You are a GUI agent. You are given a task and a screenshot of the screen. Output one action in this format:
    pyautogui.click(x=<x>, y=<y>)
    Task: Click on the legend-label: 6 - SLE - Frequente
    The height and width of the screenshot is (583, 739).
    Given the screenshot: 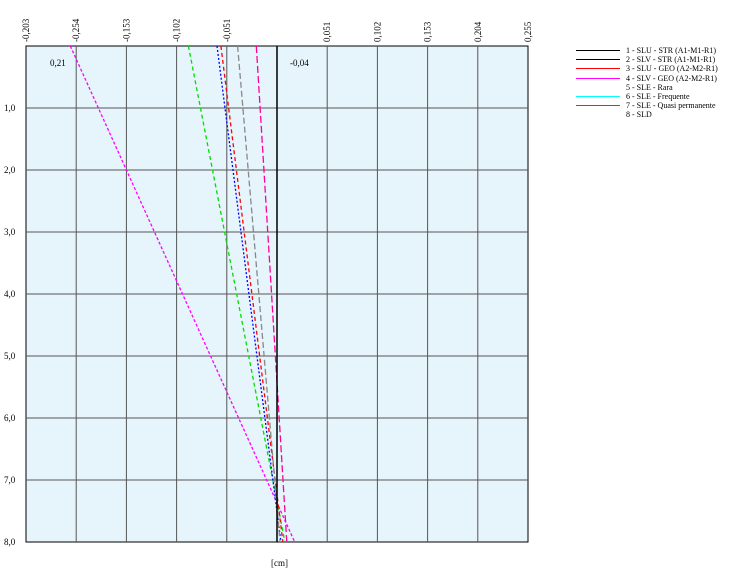 What is the action you would take?
    pyautogui.click(x=658, y=97)
    